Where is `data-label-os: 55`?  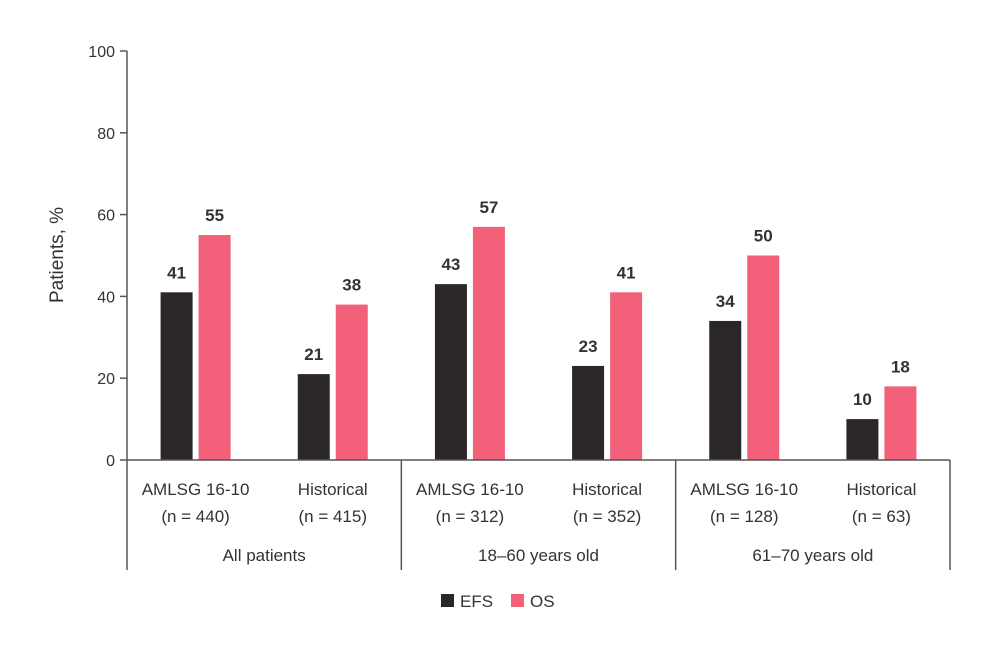 data-label-os: 55 is located at coordinates (214, 215).